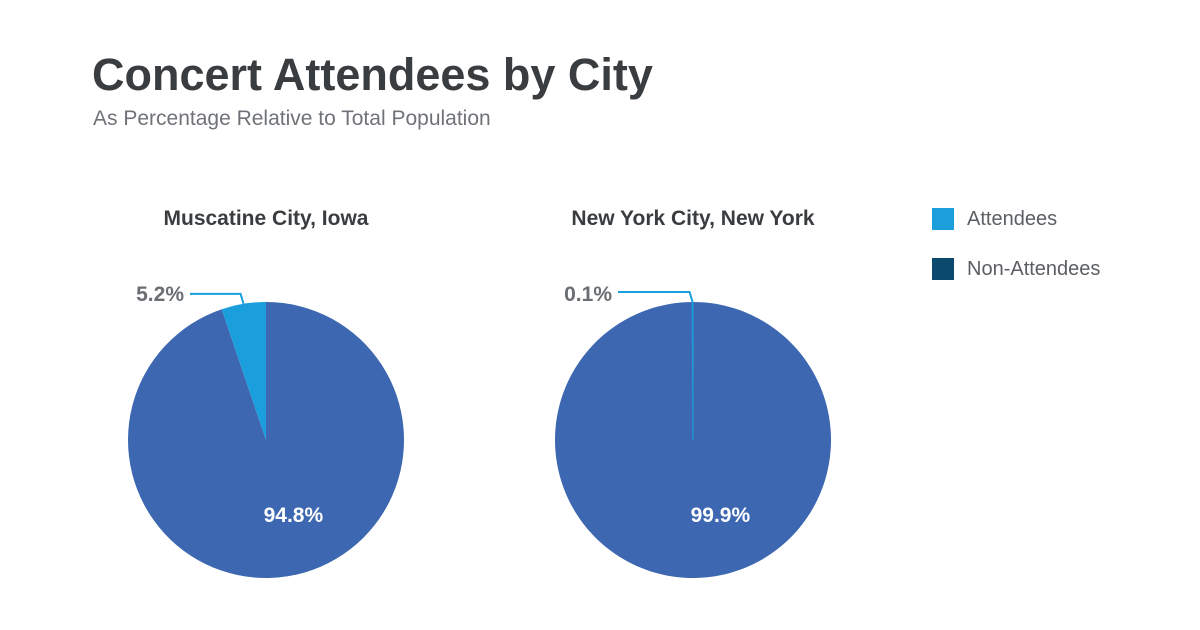 The width and height of the screenshot is (1200, 630). What do you see at coordinates (160, 294) in the screenshot?
I see `data-label-attendees-1: 5.2%` at bounding box center [160, 294].